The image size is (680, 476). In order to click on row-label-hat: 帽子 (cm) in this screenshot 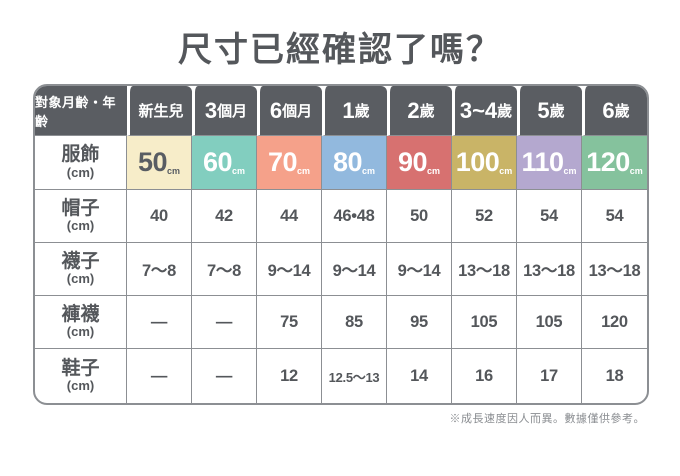, I will do `click(81, 216)`.